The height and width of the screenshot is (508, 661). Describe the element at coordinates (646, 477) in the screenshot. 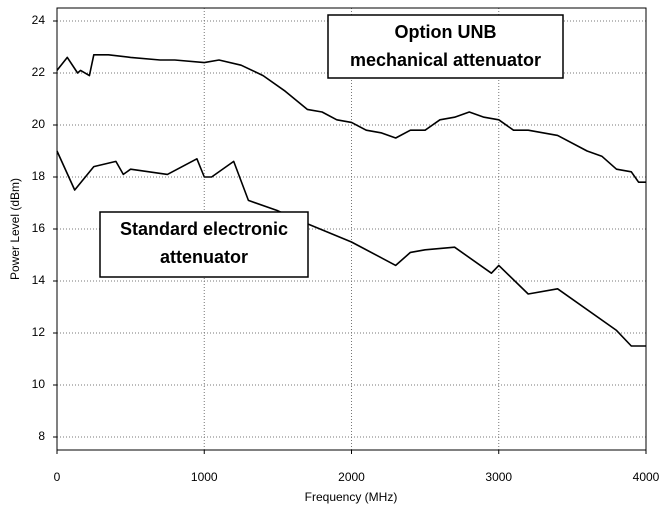

I see `x-tick-label: 4000` at that location.